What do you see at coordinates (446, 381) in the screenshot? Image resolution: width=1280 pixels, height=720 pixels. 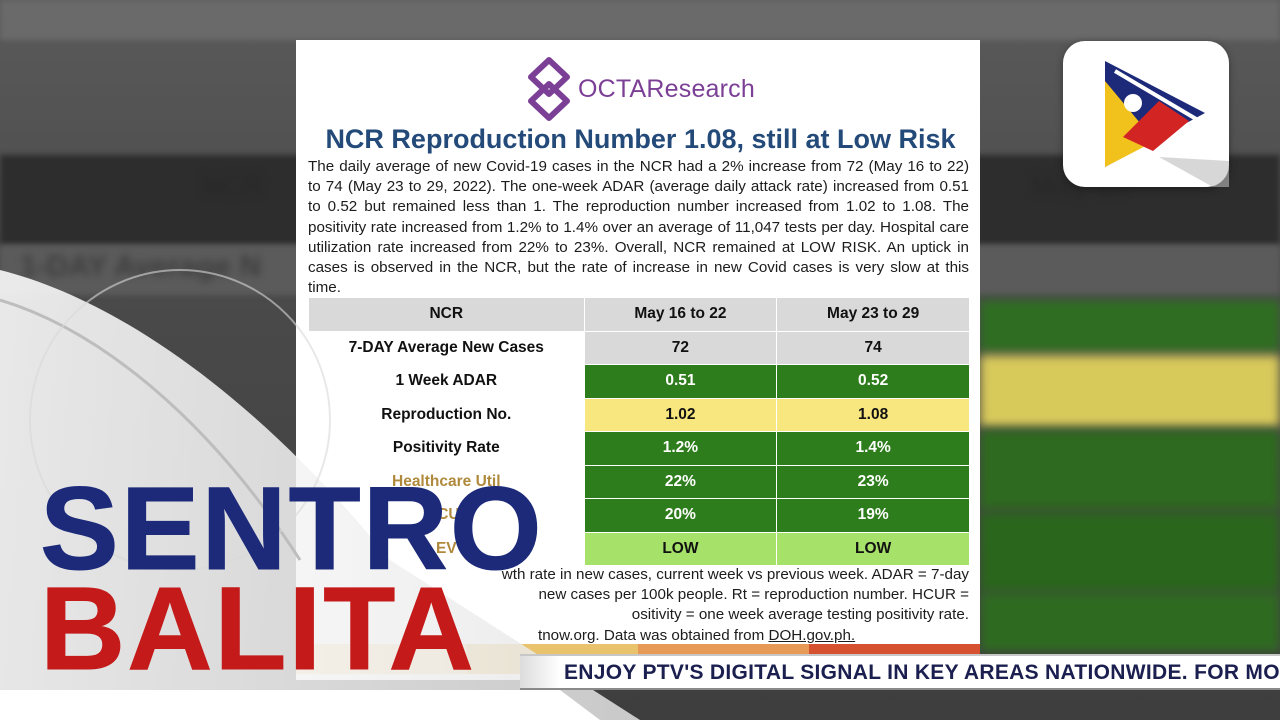 I see `row-label: 1 Week ADAR` at bounding box center [446, 381].